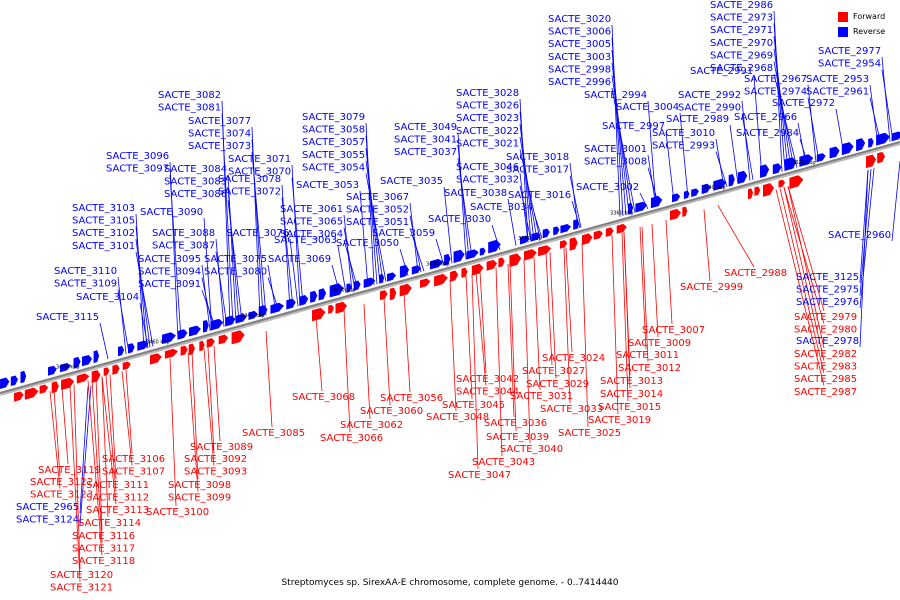  Describe the element at coordinates (333, 117) in the screenshot. I see `reverse-gene-label: SACTE_3079` at that location.